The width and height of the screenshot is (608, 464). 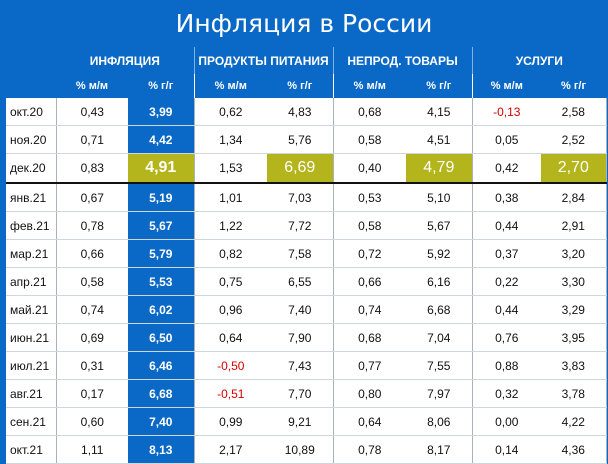 What do you see at coordinates (300, 225) in the screenshot?
I see `cell-food-yy: 7,72` at bounding box center [300, 225].